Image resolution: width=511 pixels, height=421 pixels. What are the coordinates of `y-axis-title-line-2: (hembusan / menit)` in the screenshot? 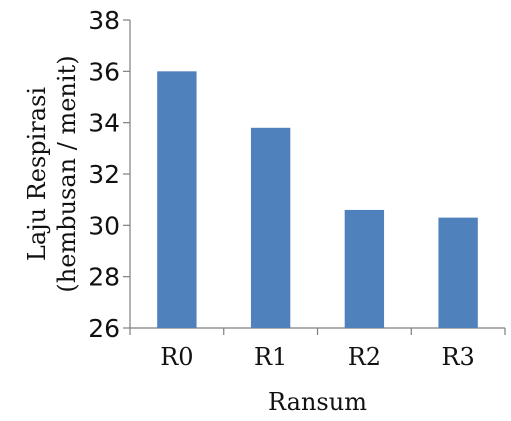 It's located at (67, 173).